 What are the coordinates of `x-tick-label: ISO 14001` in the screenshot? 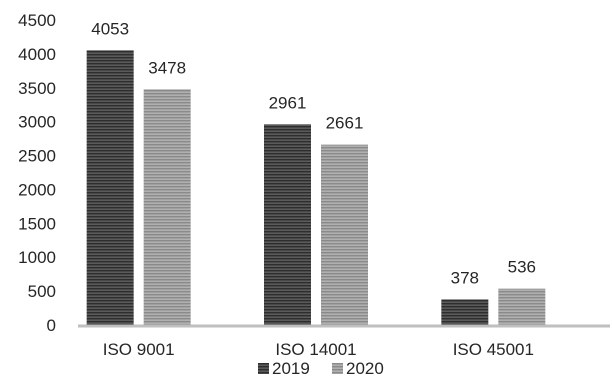 It's located at (315, 349).